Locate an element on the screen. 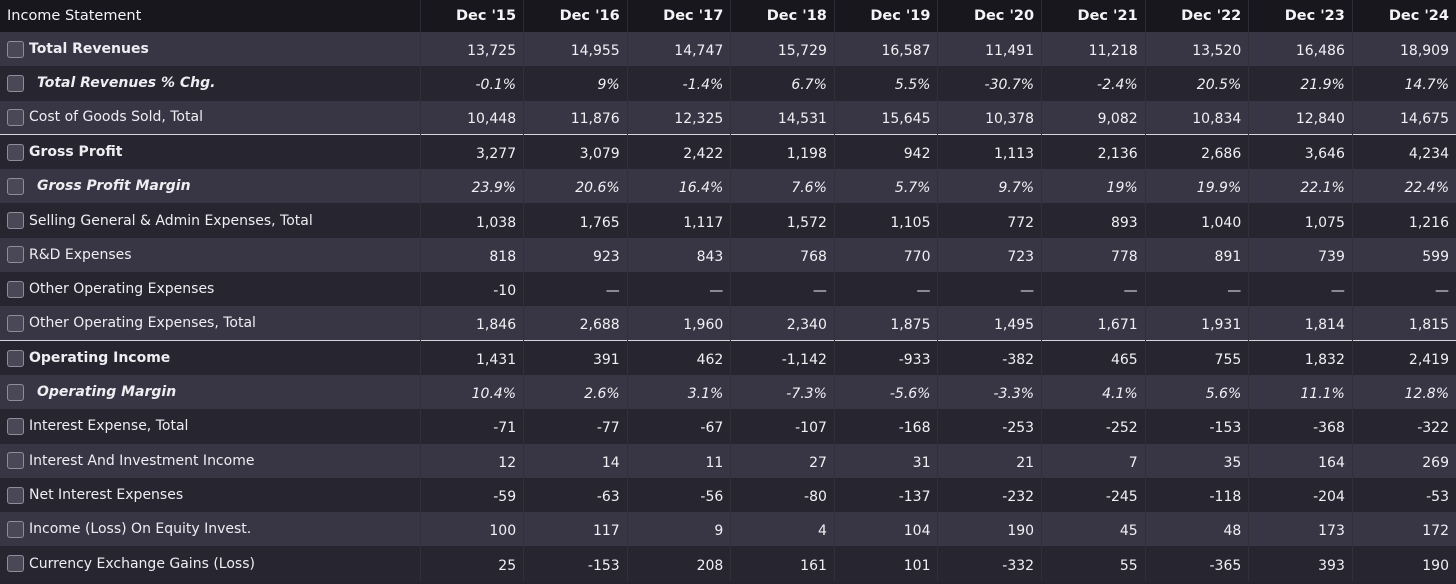 The image size is (1456, 584). column-header: Dec '18 is located at coordinates (782, 16).